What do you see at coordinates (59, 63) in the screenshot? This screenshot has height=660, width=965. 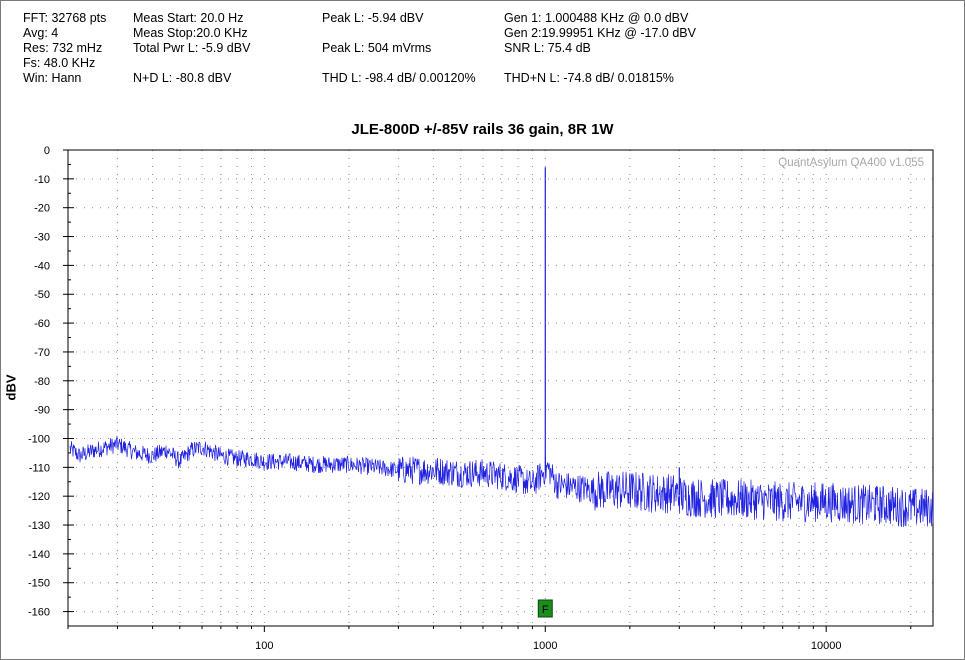 I see `sample-rate-stat: Fs: 48.0 KHz` at bounding box center [59, 63].